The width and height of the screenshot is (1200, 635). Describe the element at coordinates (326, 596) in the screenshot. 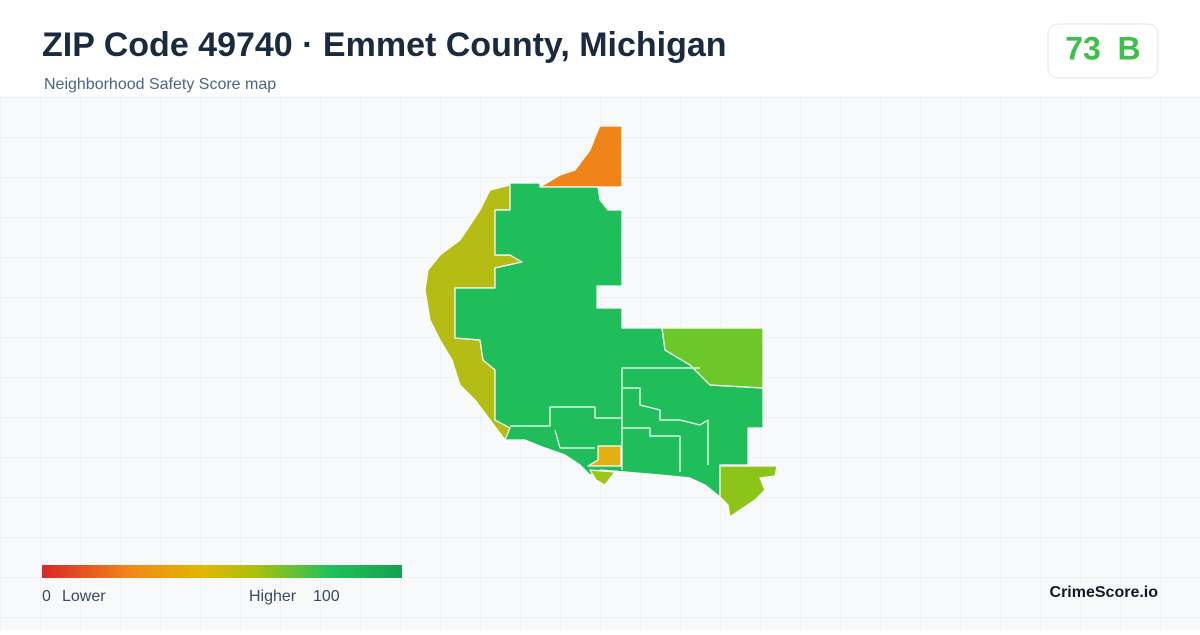

I see `legend-max: 100` at that location.